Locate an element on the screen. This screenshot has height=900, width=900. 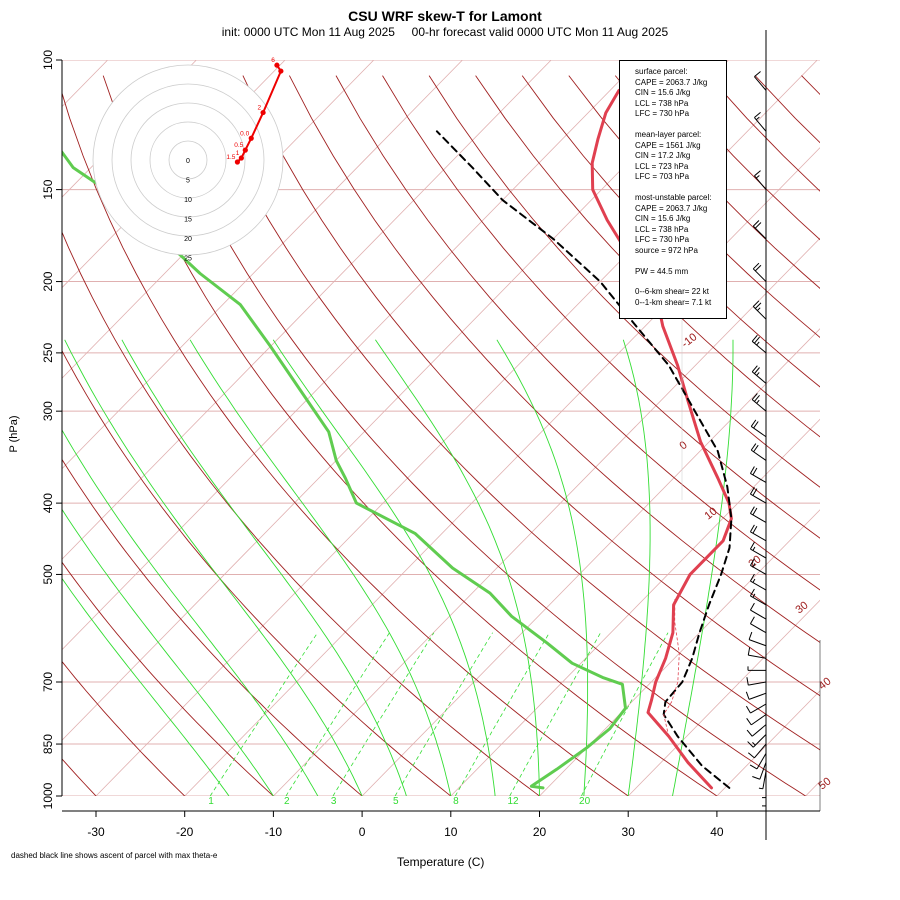
stat-line: source = 972 hPa is located at coordinates (666, 250).